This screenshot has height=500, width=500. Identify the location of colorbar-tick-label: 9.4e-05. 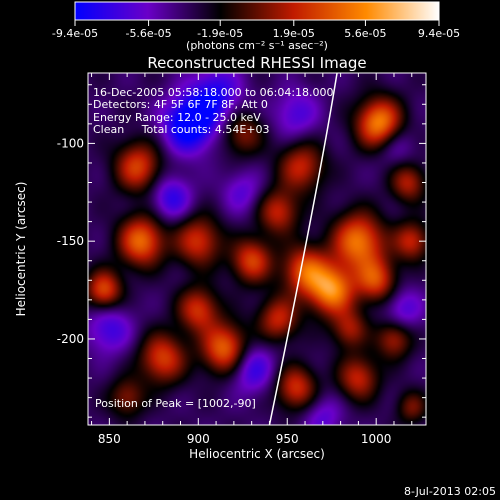
(439, 33).